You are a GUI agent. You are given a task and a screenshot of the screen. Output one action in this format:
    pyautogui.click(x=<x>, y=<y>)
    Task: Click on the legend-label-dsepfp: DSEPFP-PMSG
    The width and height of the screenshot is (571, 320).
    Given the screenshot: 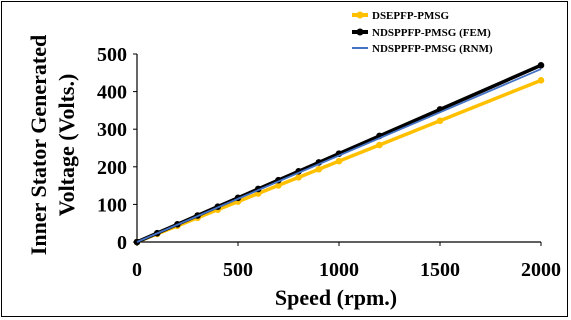 What is the action you would take?
    pyautogui.click(x=410, y=16)
    